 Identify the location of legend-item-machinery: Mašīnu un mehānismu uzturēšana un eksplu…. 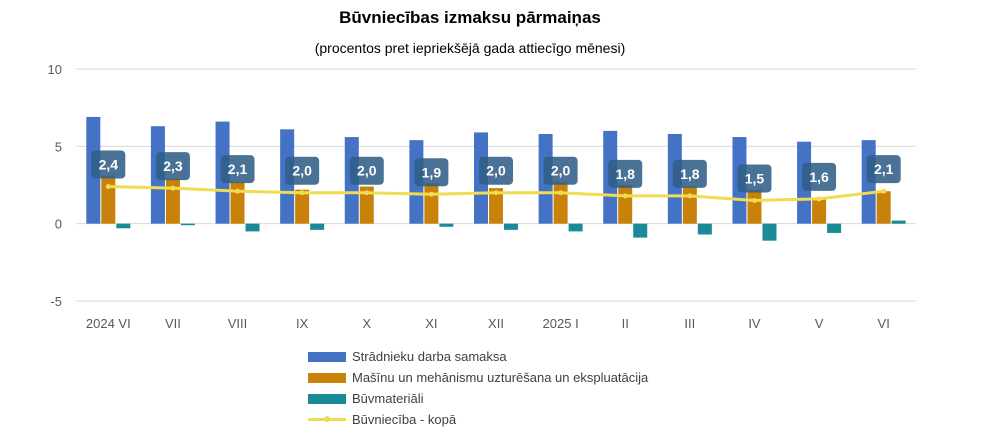
(478, 377).